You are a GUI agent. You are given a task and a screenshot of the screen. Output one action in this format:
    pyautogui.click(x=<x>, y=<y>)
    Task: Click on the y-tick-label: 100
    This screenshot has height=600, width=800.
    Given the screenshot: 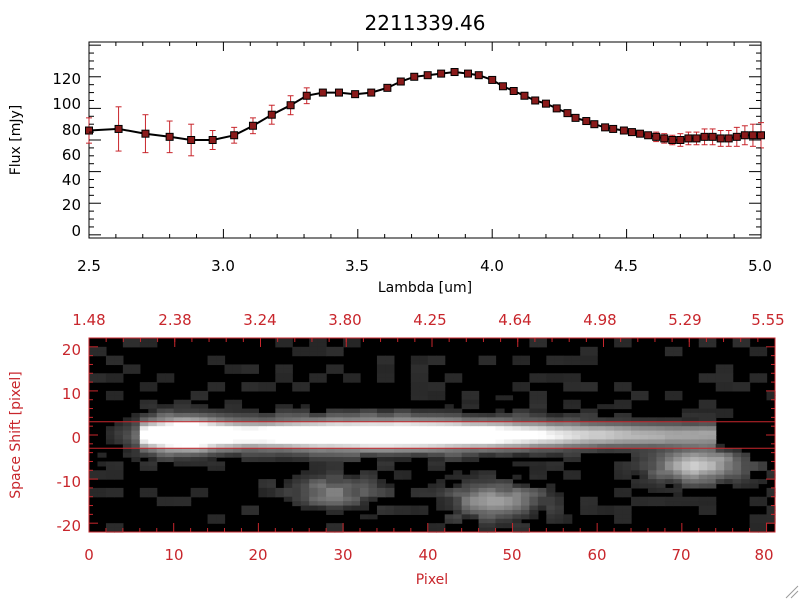 What is the action you would take?
    pyautogui.click(x=66, y=104)
    